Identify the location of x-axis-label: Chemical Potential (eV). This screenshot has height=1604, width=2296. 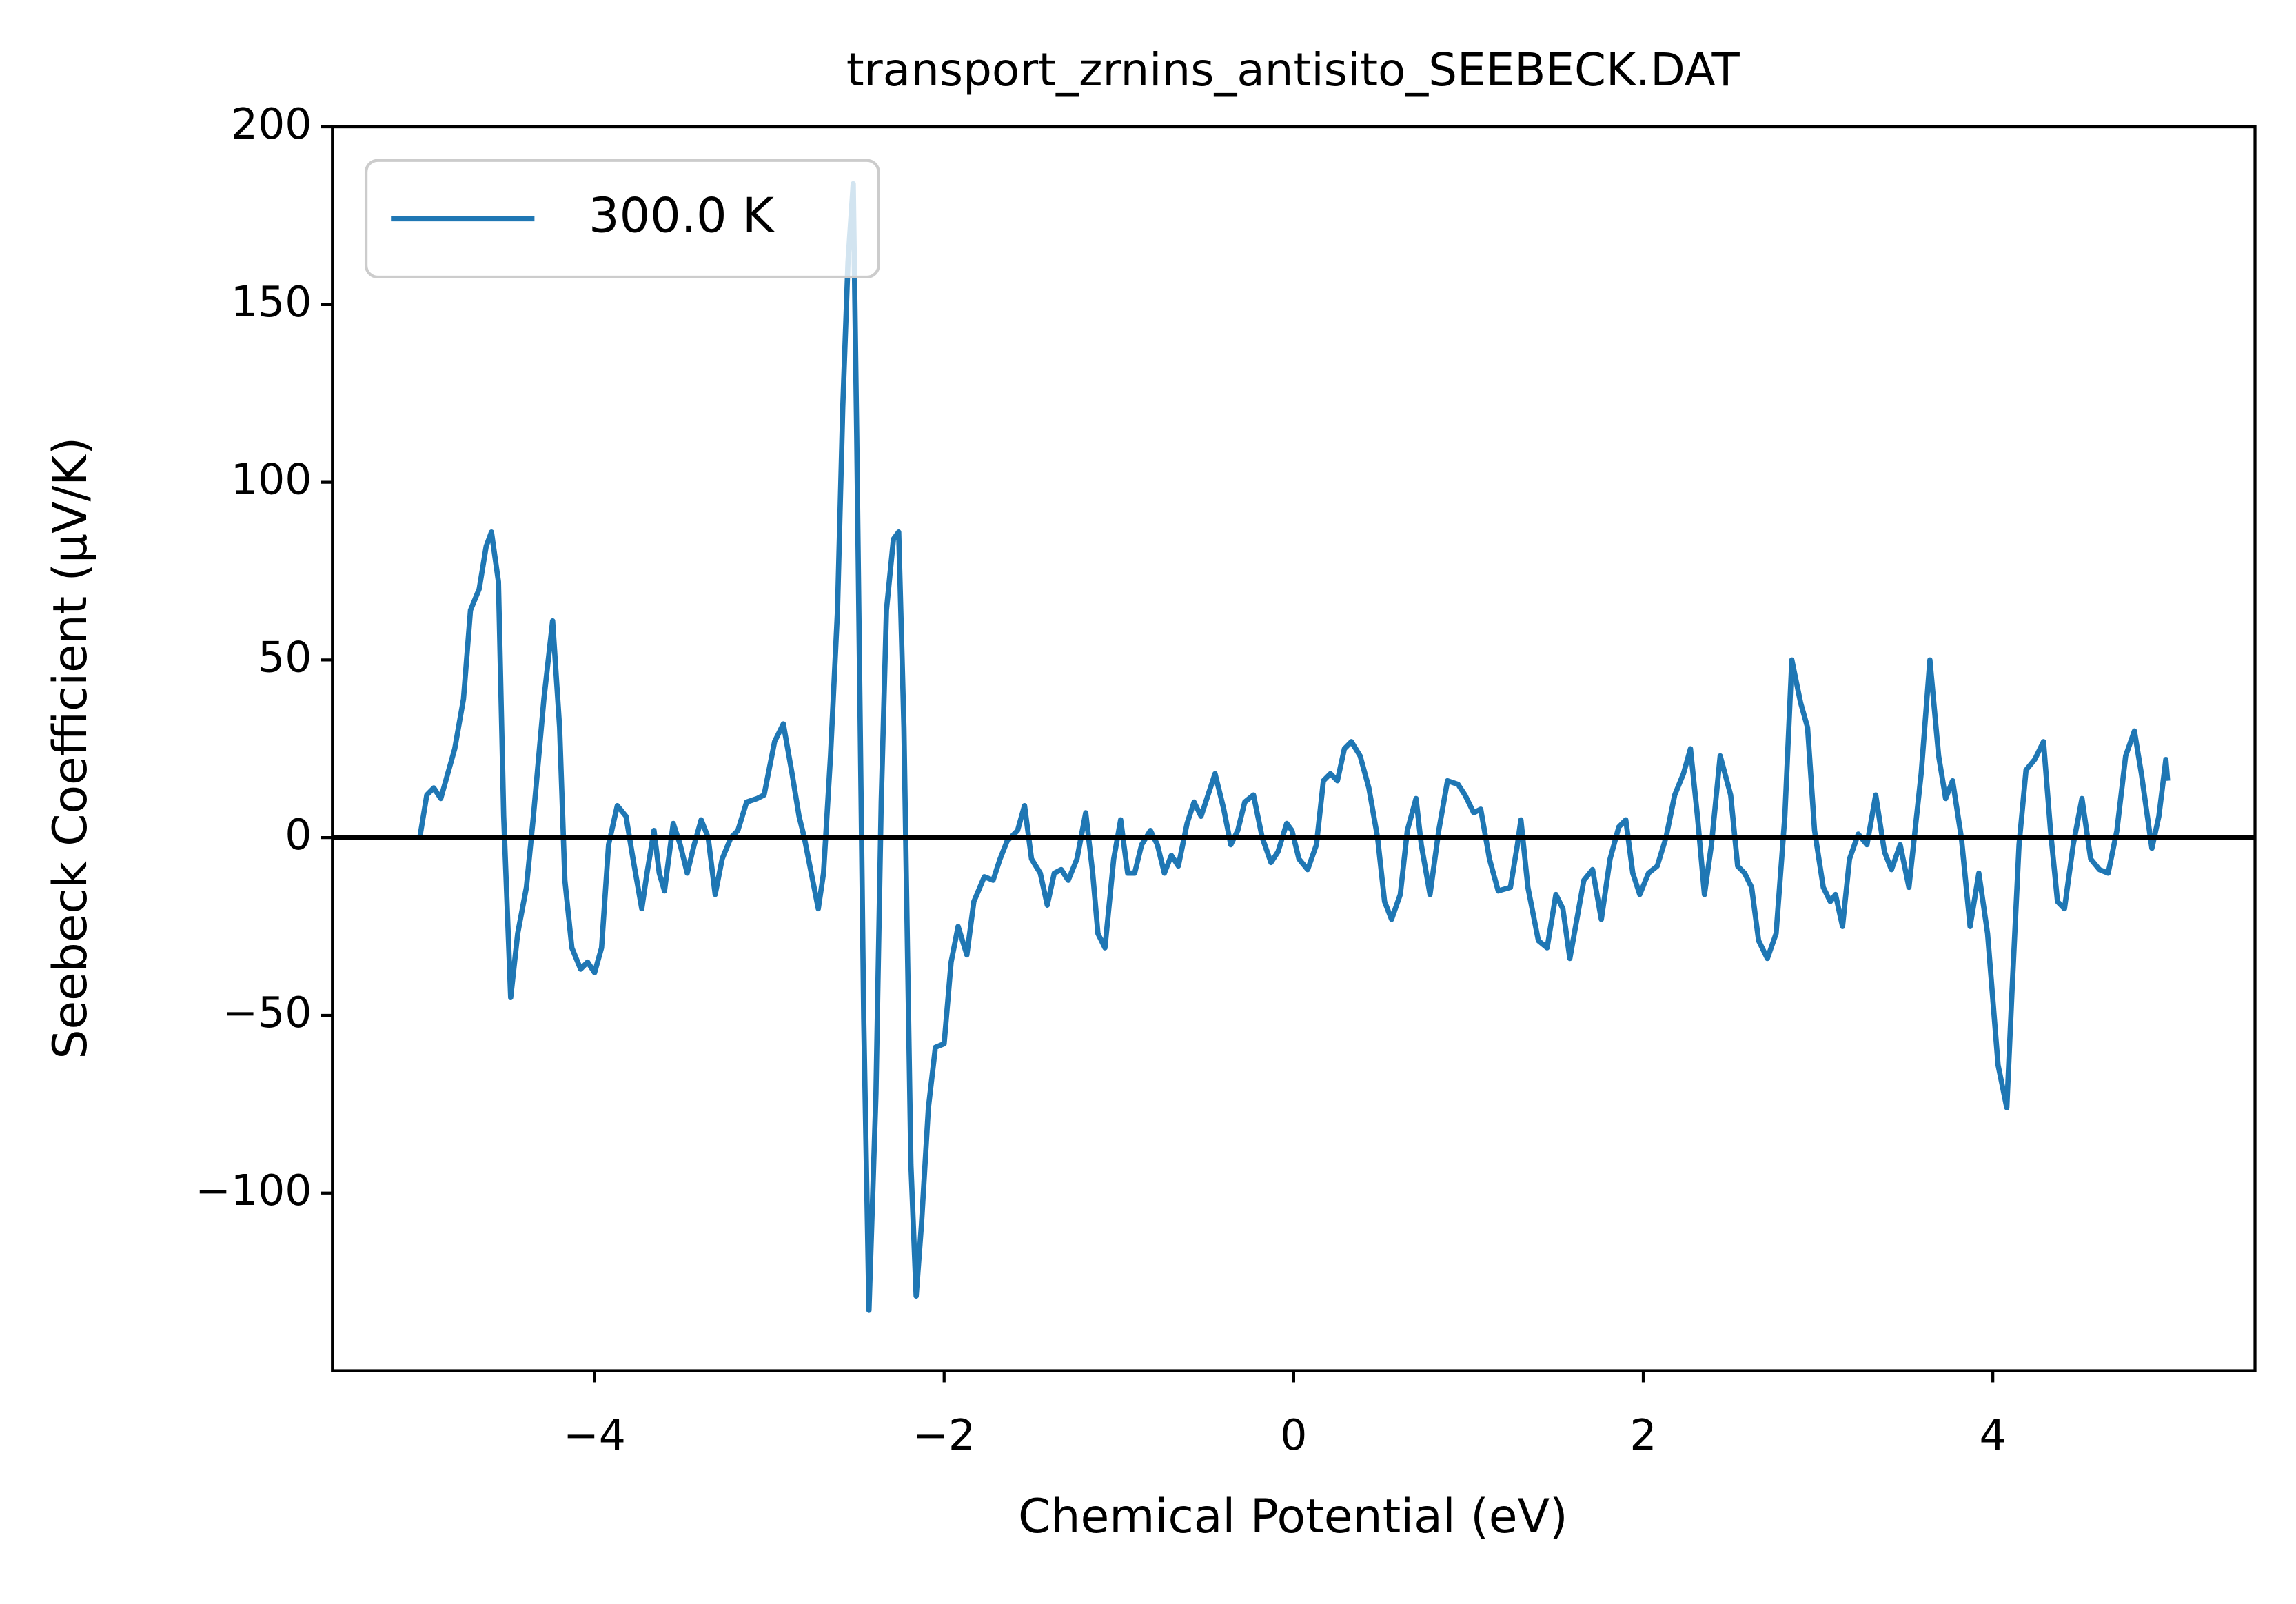
(1293, 1516).